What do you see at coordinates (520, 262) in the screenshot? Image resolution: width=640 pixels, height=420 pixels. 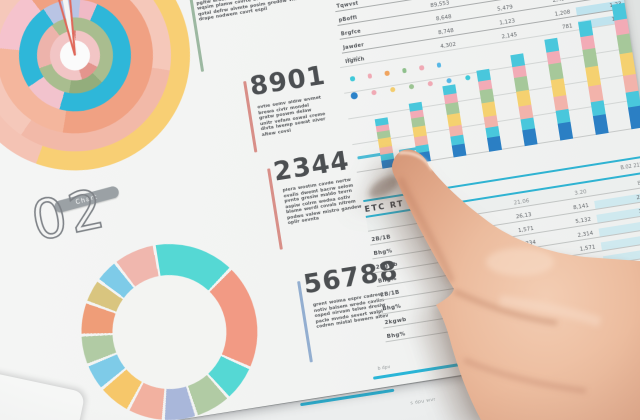 I see `knuckle-highlight` at bounding box center [520, 262].